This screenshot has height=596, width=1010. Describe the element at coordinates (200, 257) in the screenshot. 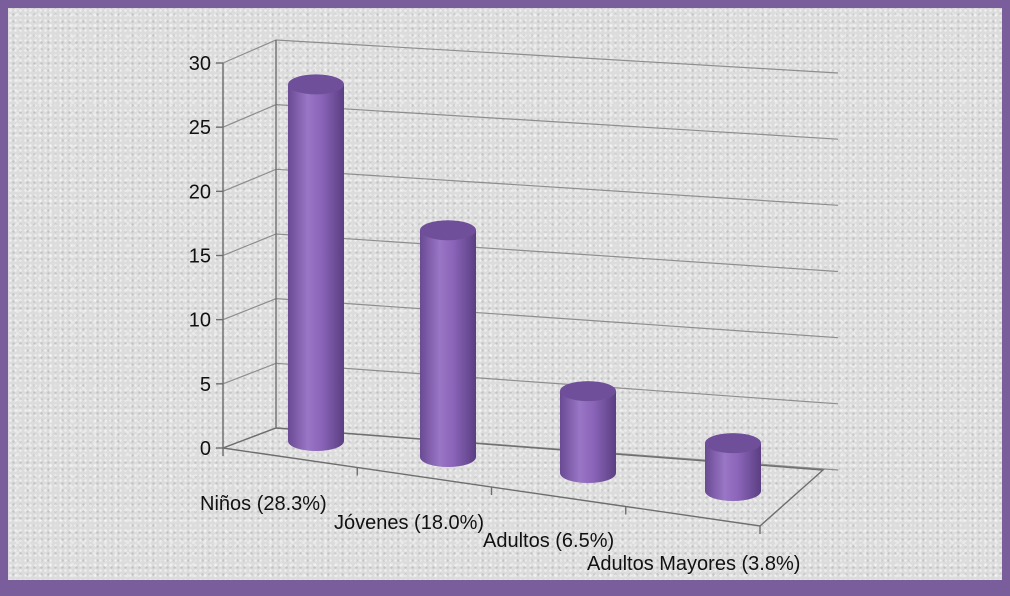

I see `y-tick-label: 15` at that location.